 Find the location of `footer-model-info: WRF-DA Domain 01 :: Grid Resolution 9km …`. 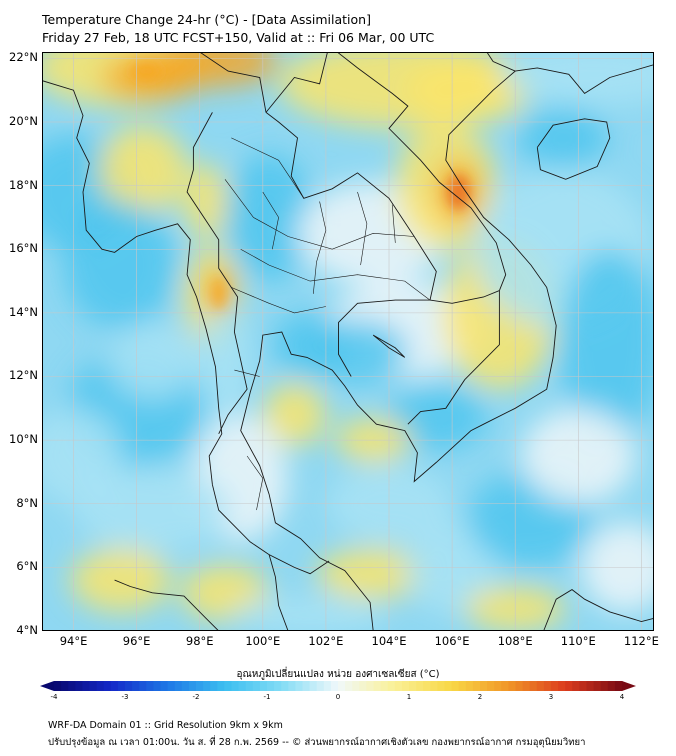

footer-model-info: WRF-DA Domain 01 :: Grid Resolution 9km … is located at coordinates (165, 725).